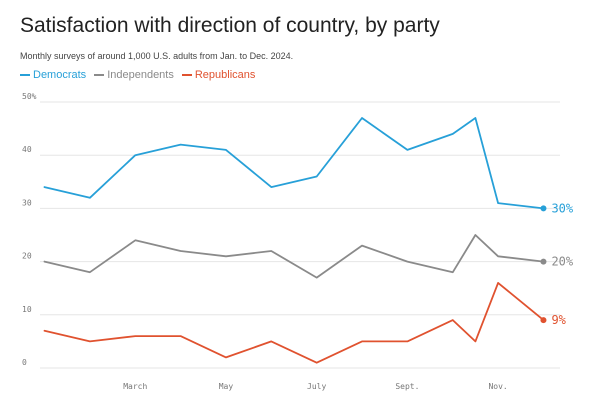 This screenshot has width=600, height=419. What do you see at coordinates (226, 386) in the screenshot?
I see `x-tick-label-may: May` at bounding box center [226, 386].